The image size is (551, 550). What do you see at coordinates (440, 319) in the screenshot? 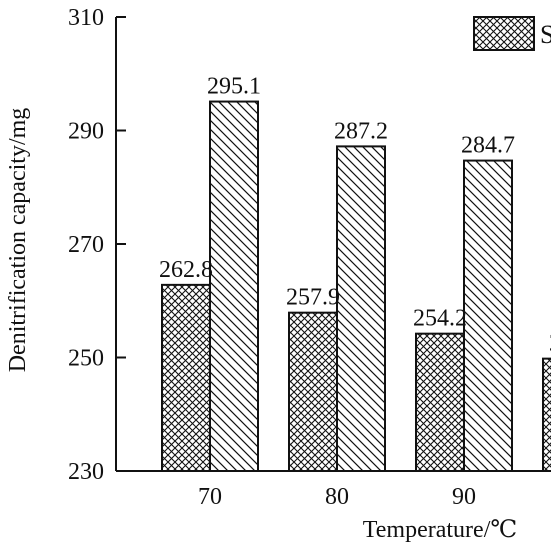
I see `data-label: 254.2` at bounding box center [440, 319].